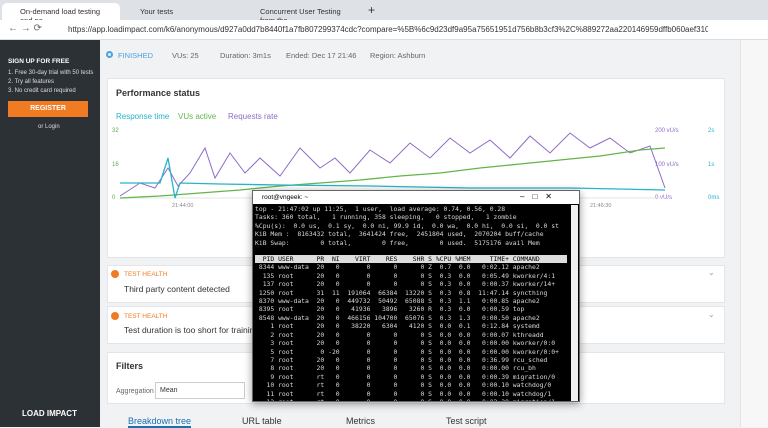 The image size is (768, 428). I want to click on tick: 2s, so click(711, 131).